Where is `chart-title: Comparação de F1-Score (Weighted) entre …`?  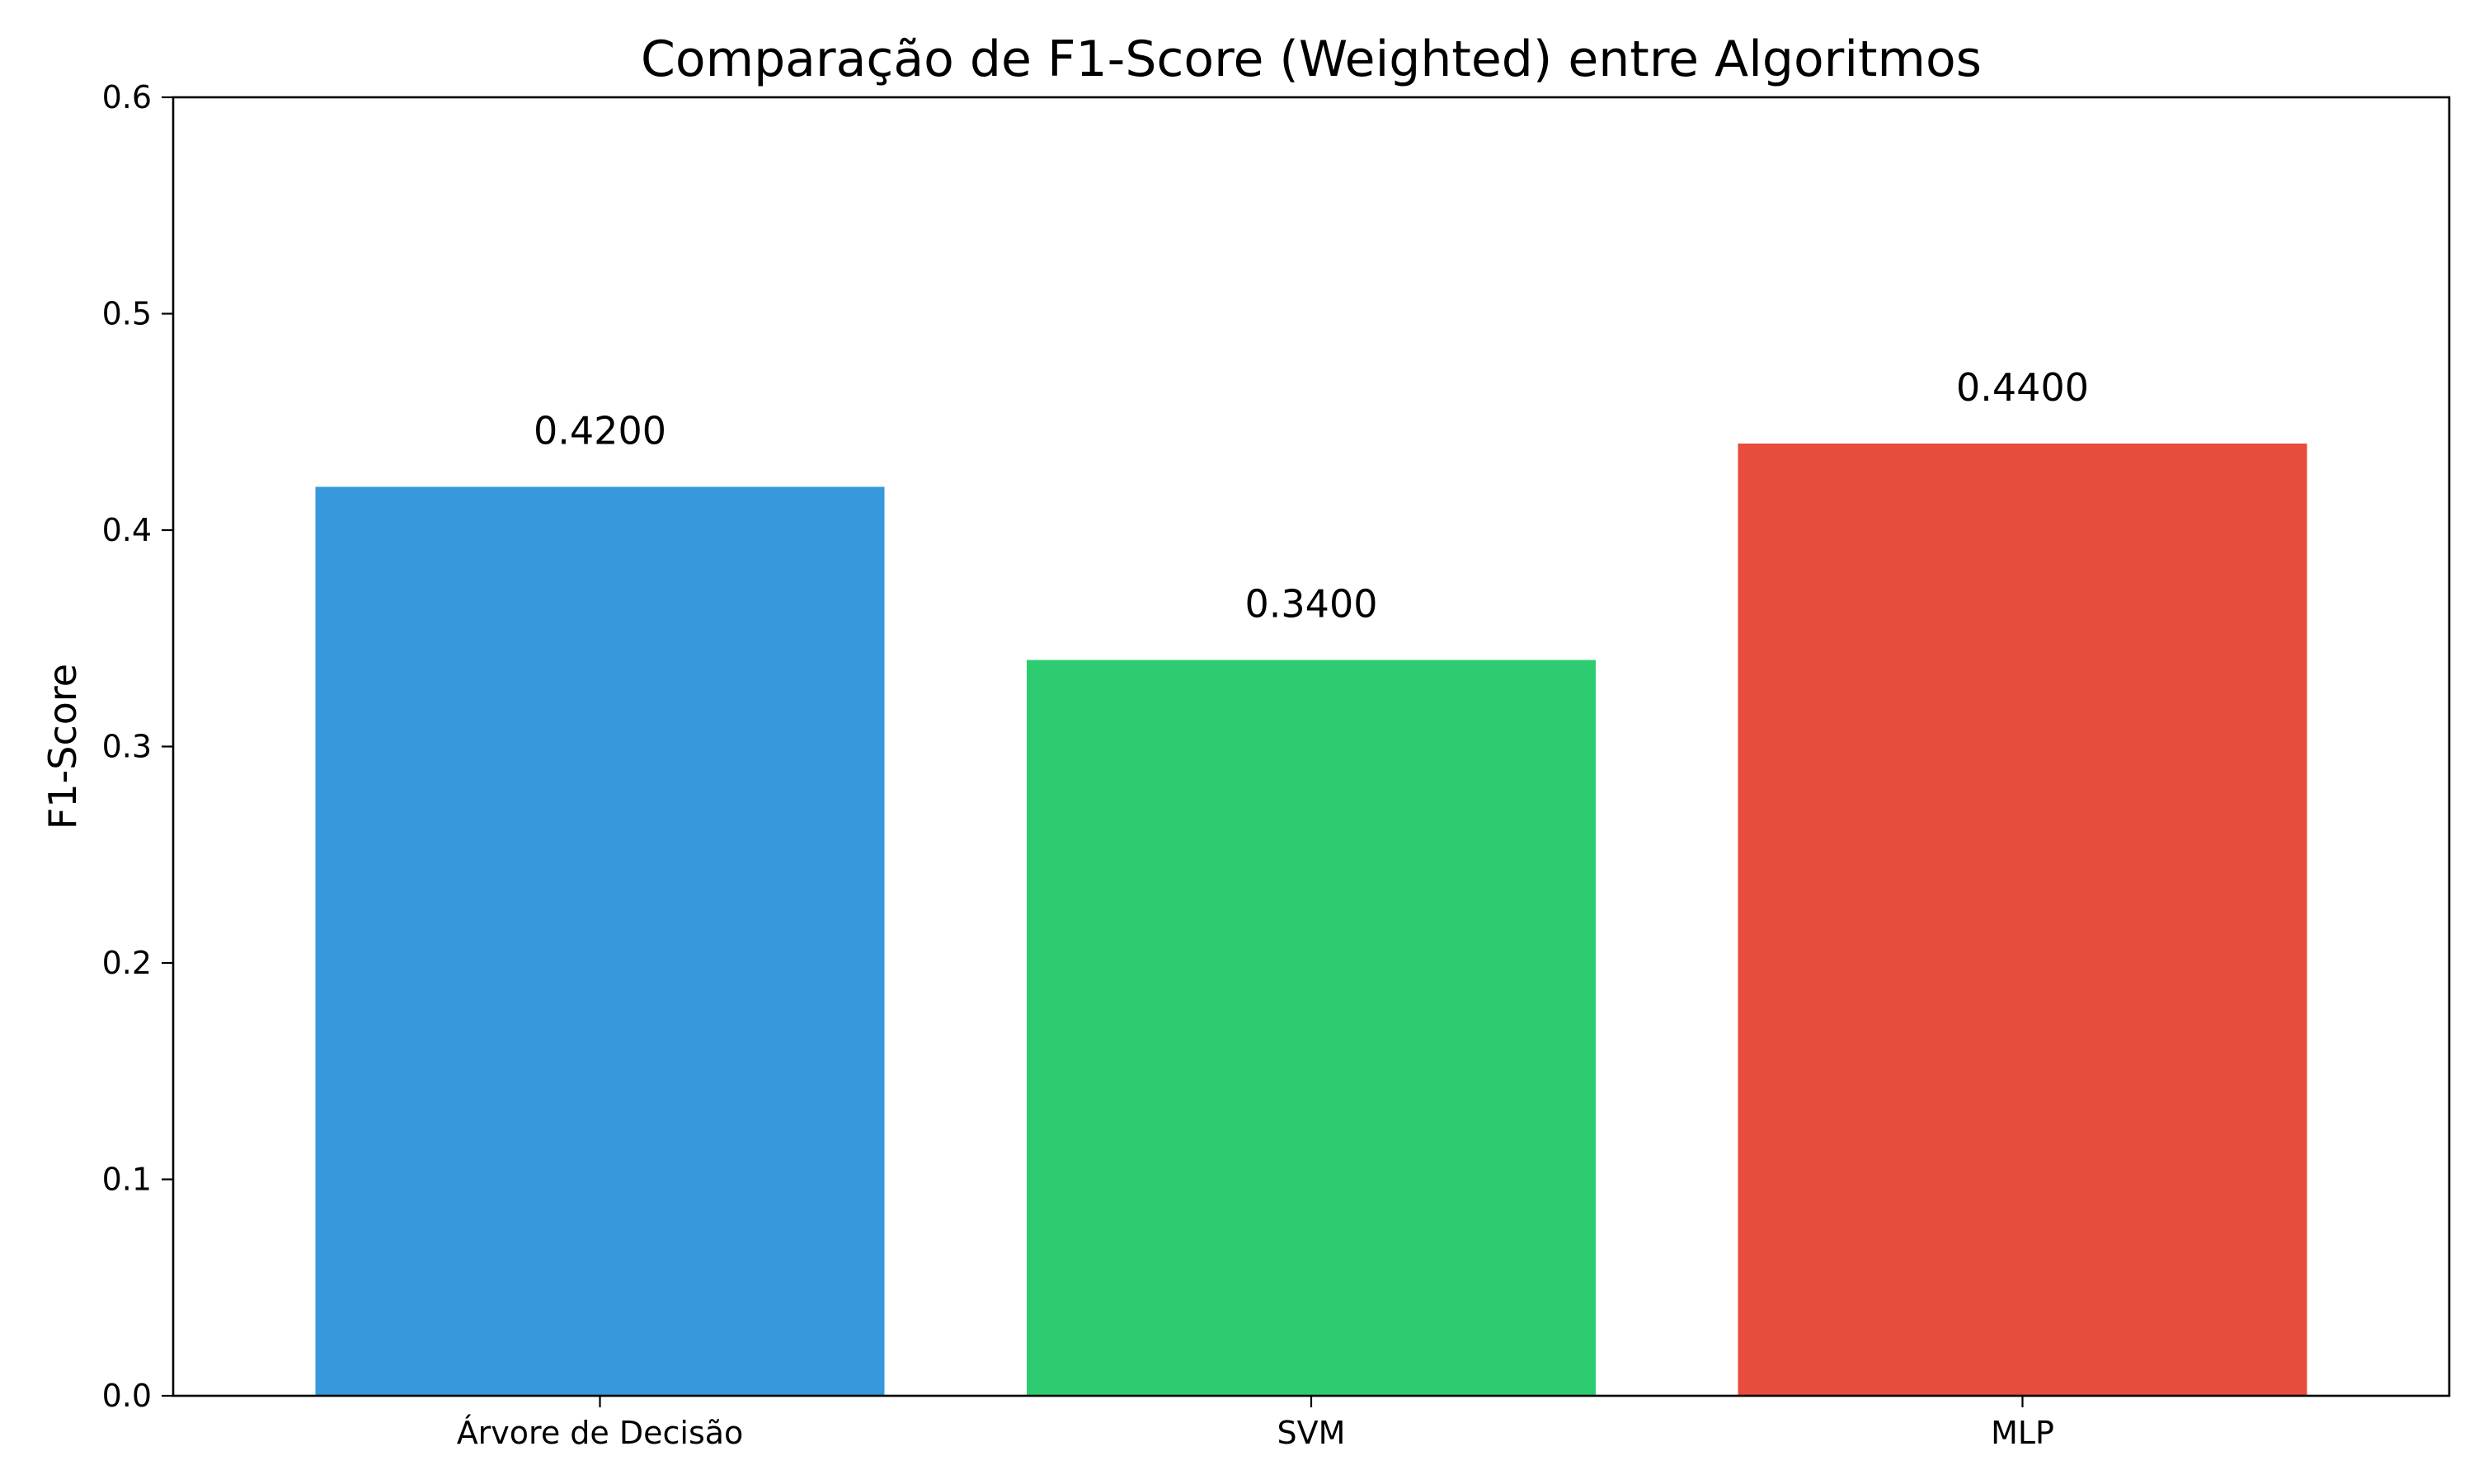 chart-title: Comparação de F1-Score (Weighted) entre … is located at coordinates (1311, 59).